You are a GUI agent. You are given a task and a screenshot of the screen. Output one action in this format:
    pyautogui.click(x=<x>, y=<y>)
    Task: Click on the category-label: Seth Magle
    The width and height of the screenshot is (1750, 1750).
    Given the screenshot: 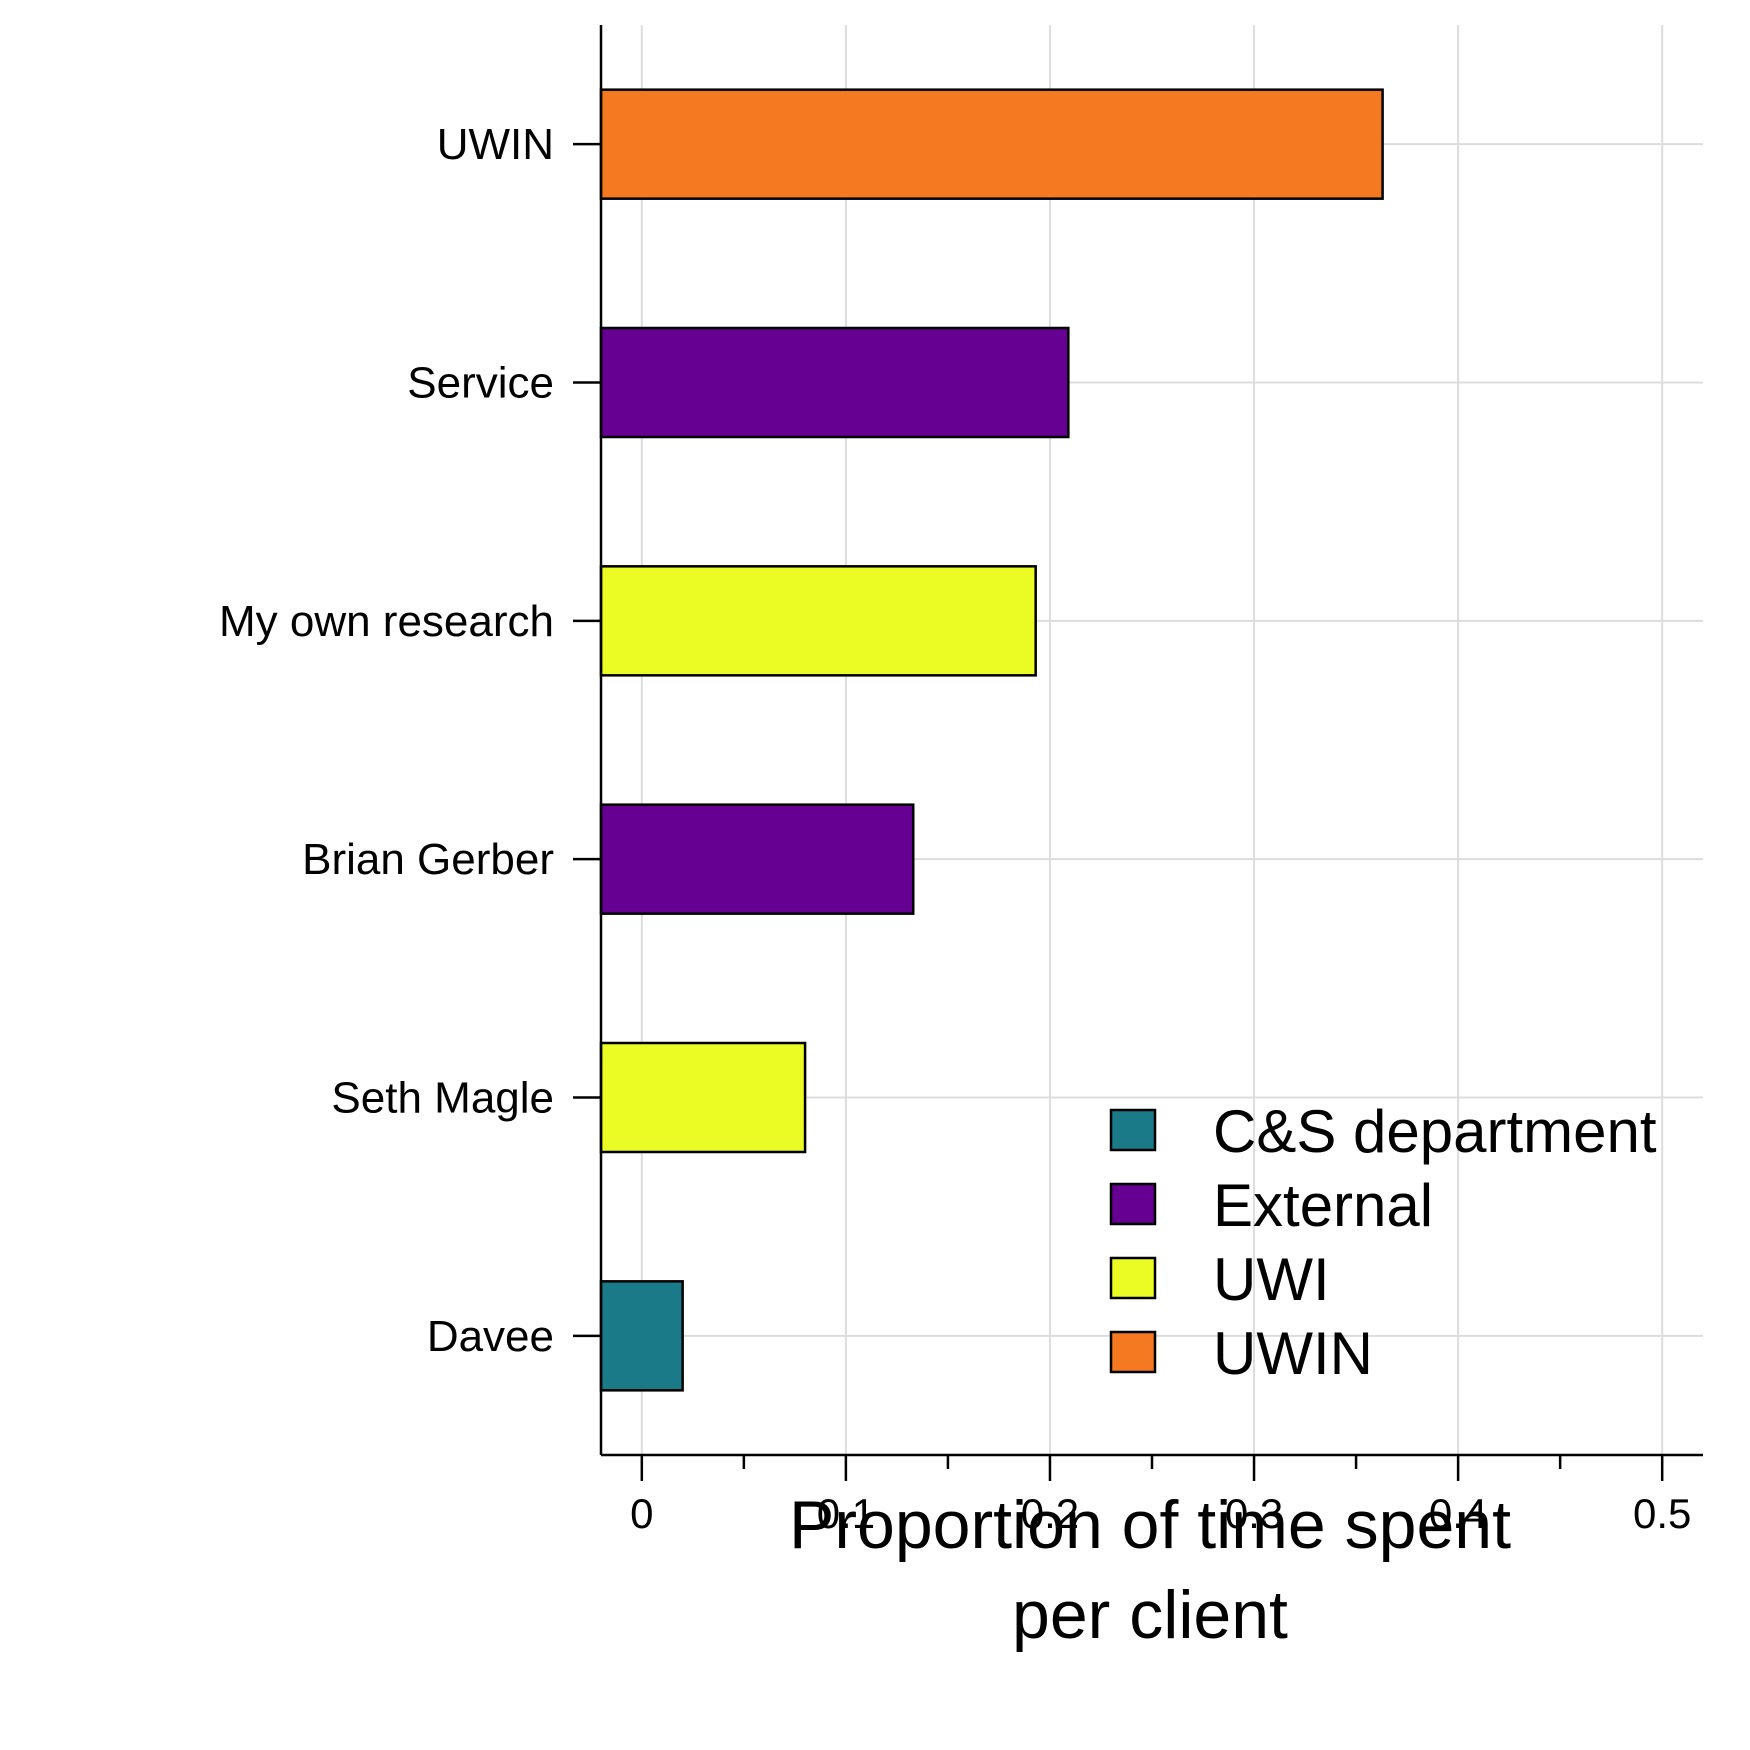 What is the action you would take?
    pyautogui.click(x=442, y=1098)
    